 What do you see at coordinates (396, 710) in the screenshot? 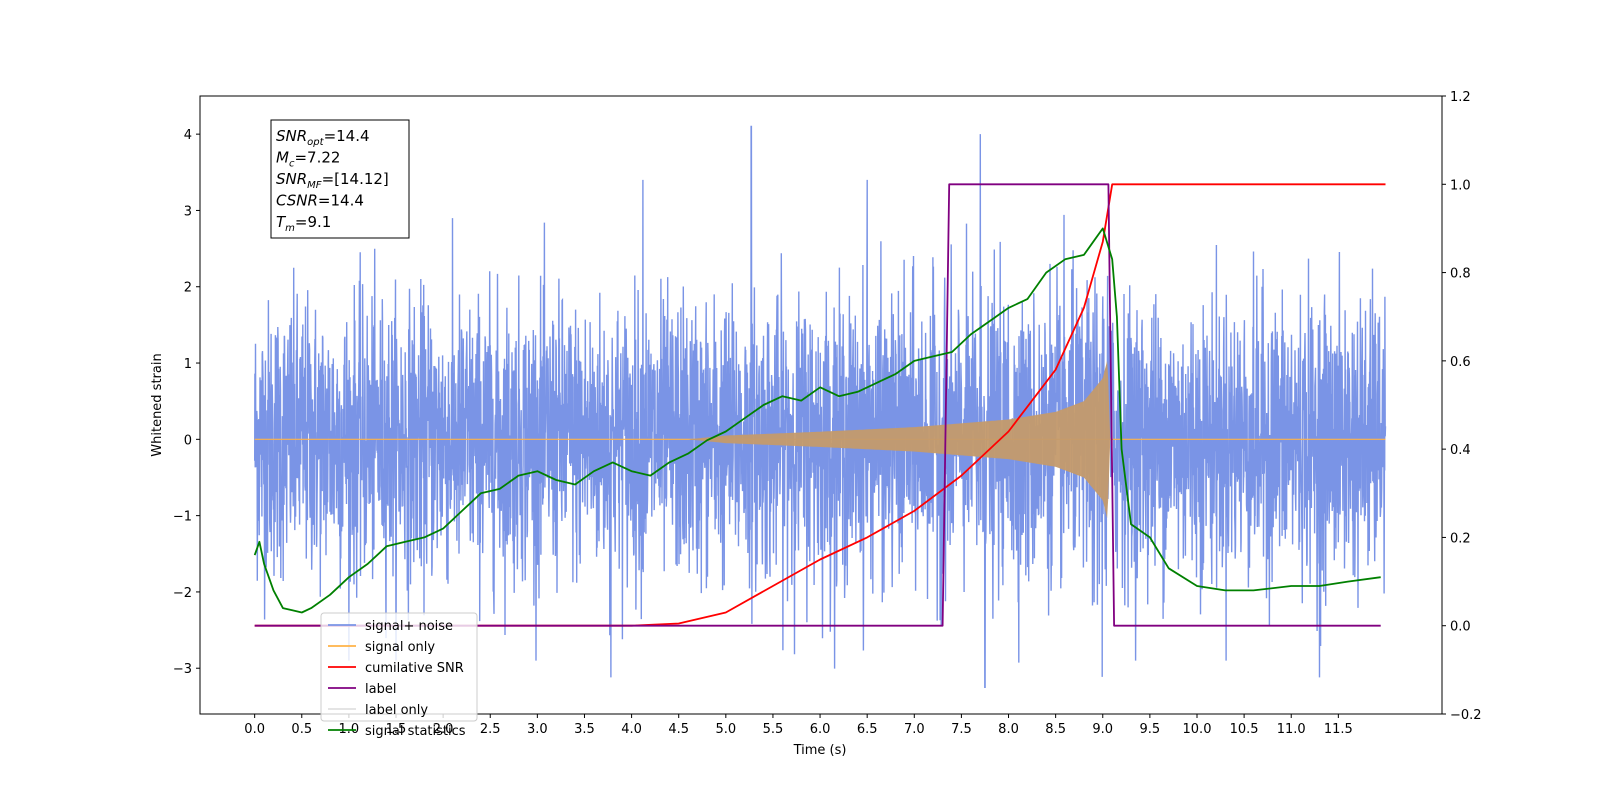
I see `legend-label: label only` at bounding box center [396, 710].